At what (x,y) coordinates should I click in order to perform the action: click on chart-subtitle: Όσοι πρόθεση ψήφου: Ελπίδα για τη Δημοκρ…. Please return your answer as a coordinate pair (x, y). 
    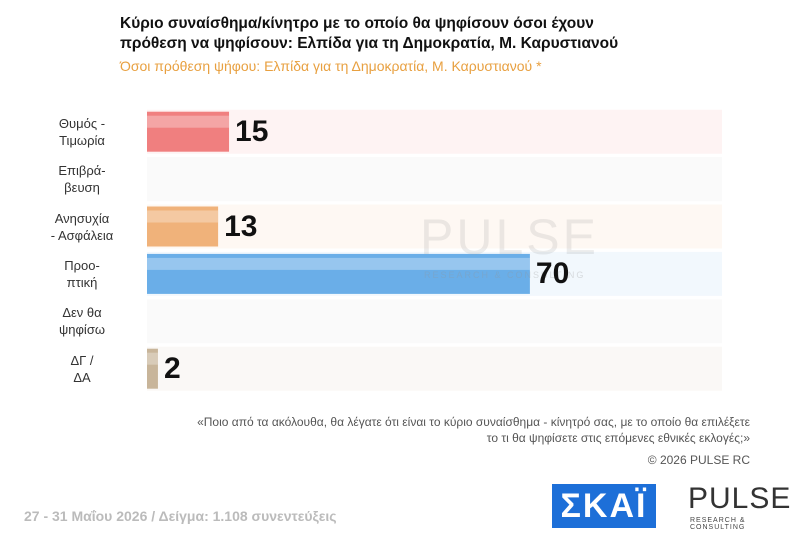
    Looking at the image, I should click on (331, 66).